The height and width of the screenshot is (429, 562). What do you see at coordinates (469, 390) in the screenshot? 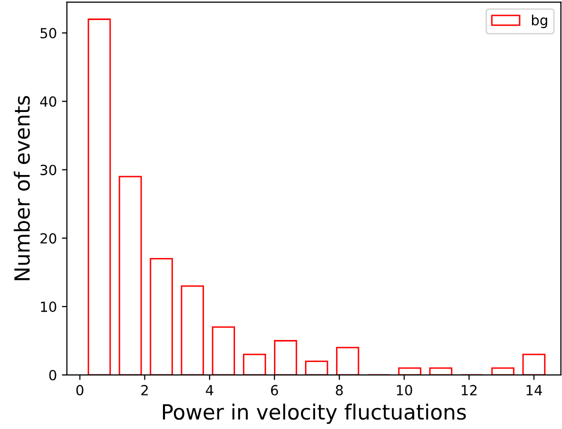
I see `x-tick-label: 12` at bounding box center [469, 390].